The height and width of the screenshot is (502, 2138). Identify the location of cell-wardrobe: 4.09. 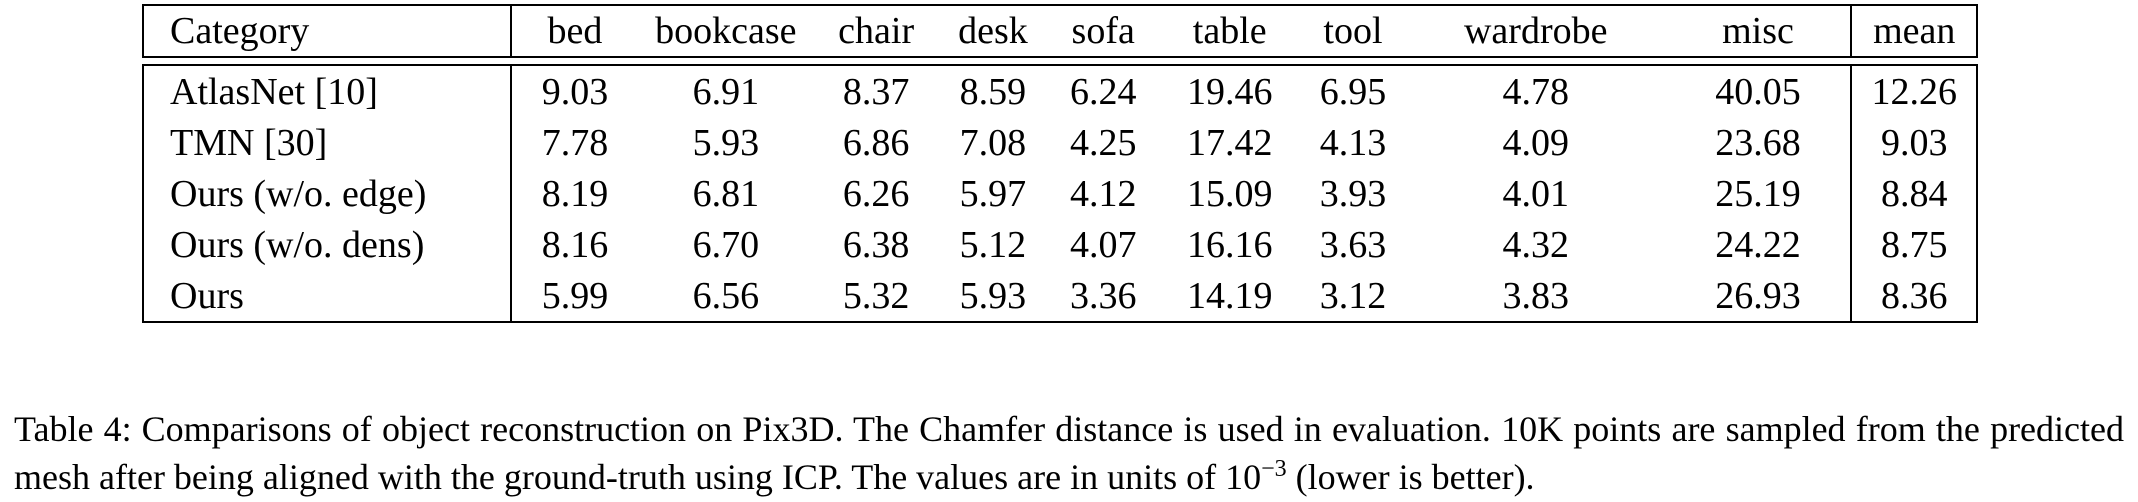
(1535, 142).